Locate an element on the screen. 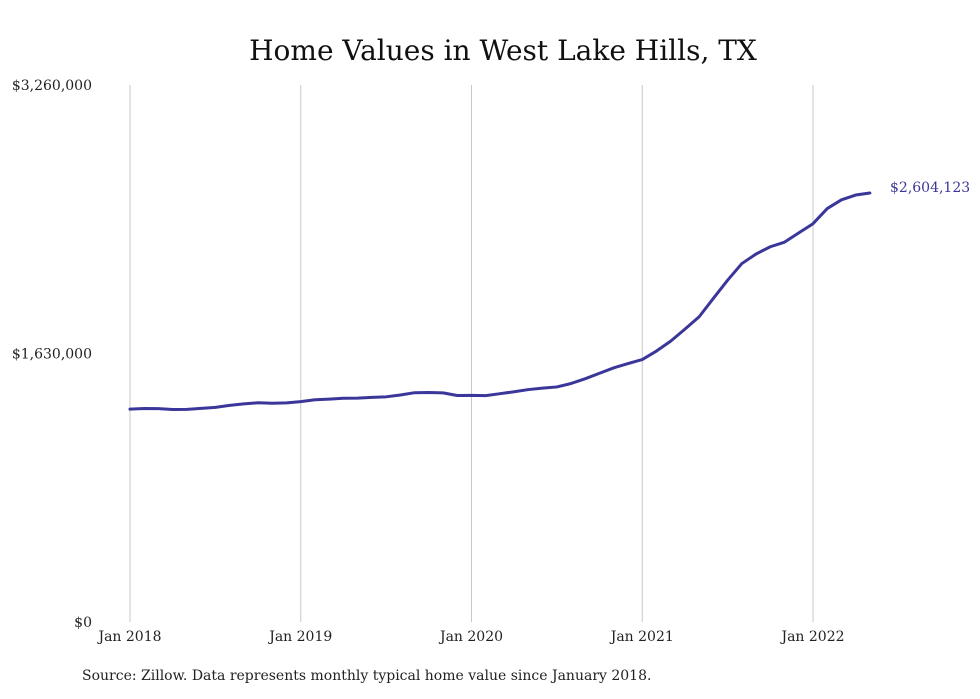 The height and width of the screenshot is (699, 980). x-axis-ticks: Jan 2018 Jan 2019 Jan 2020 Jan 2021 Jan 2022 is located at coordinates (470, 637).